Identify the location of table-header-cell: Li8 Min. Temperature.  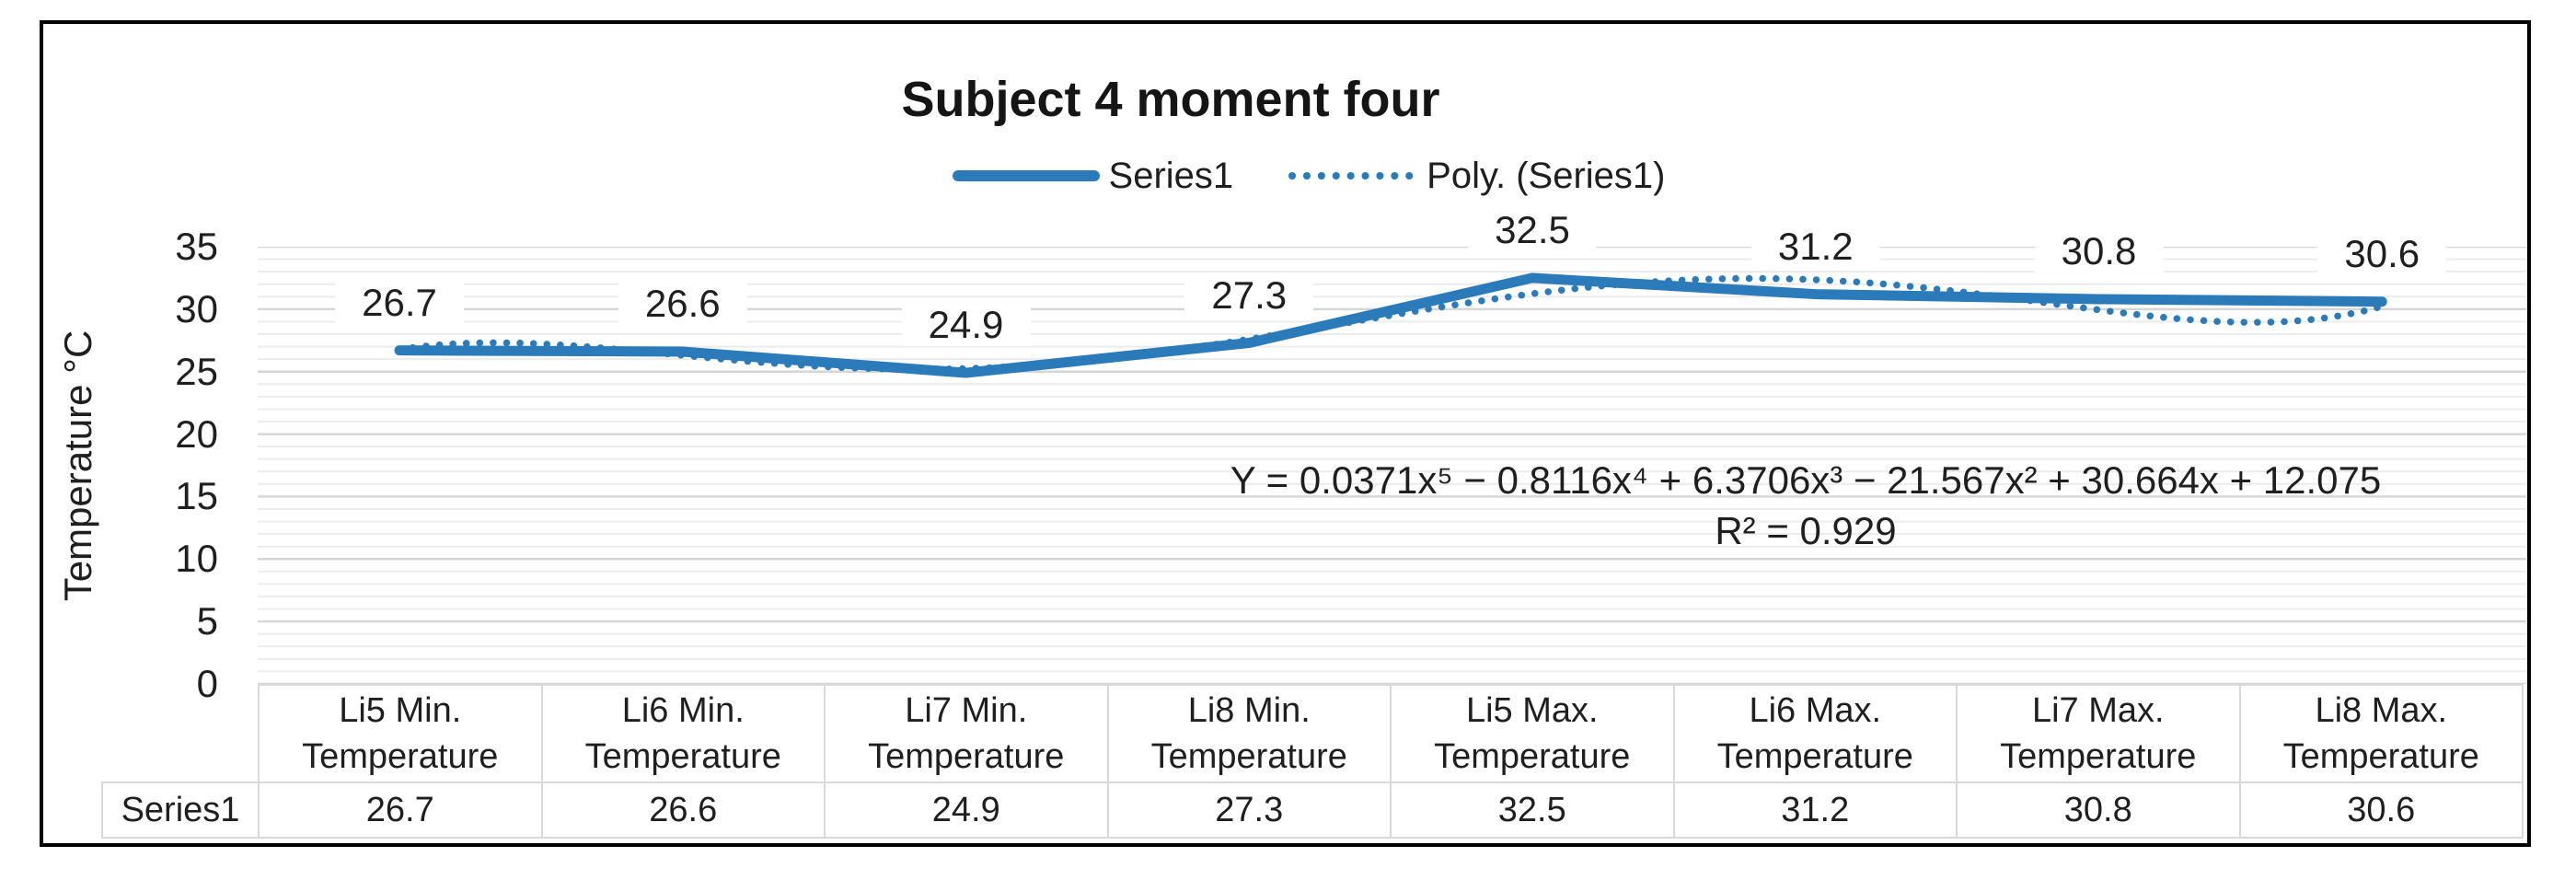
(1249, 733).